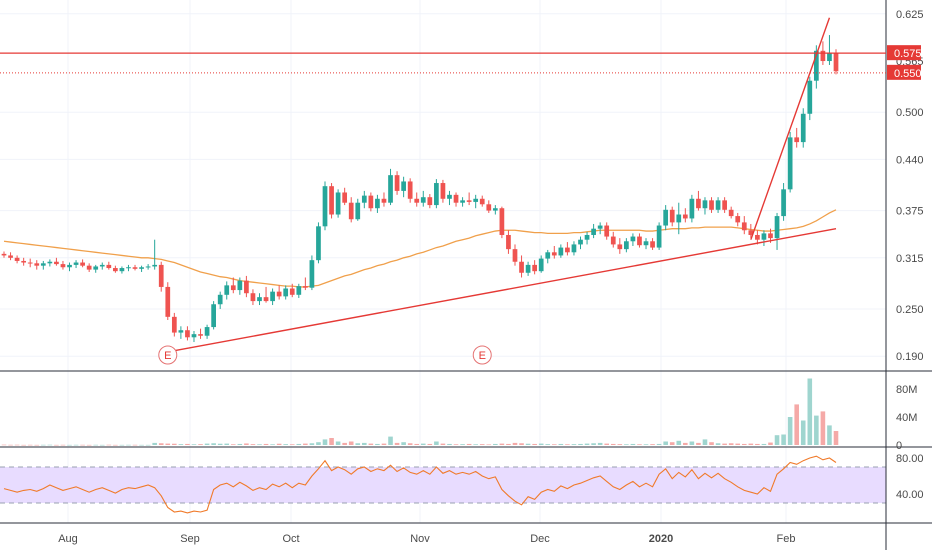 The width and height of the screenshot is (932, 550). I want to click on time-tick-label: 2020, so click(661, 539).